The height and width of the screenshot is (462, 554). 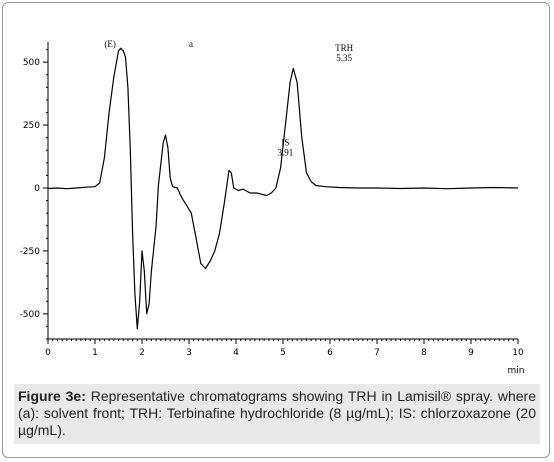 What do you see at coordinates (37, 189) in the screenshot?
I see `y-tick-label: 0` at bounding box center [37, 189].